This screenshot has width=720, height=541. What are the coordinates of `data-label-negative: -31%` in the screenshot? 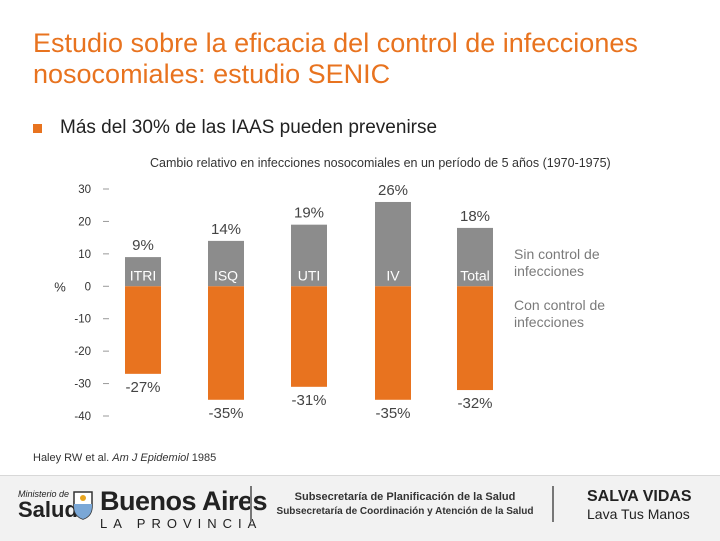 It's located at (308, 400).